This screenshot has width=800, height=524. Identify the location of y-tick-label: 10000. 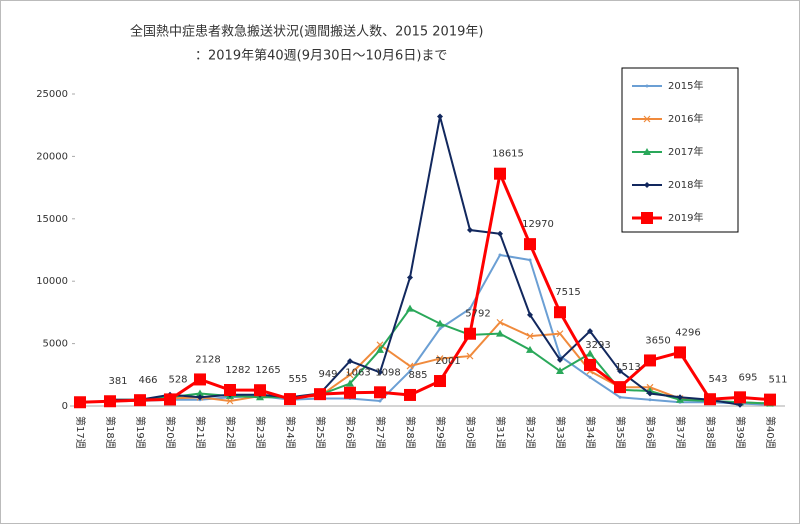
(52, 281).